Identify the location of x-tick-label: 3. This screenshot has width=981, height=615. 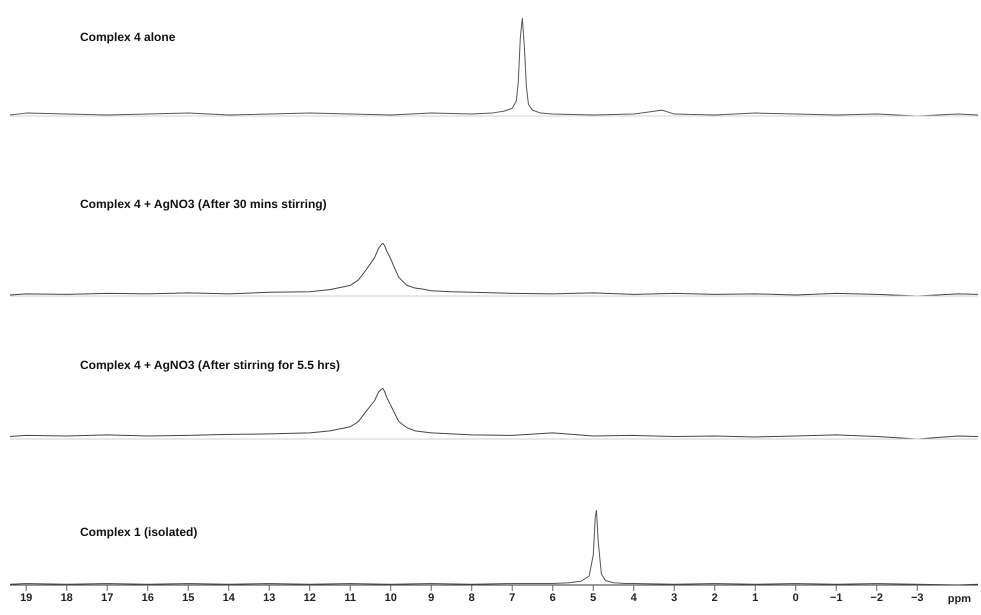
(674, 598).